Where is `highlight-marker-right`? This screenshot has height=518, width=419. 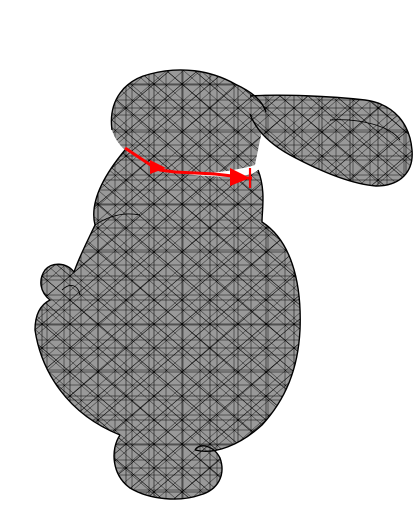
highlight-marker-right is located at coordinates (240, 177).